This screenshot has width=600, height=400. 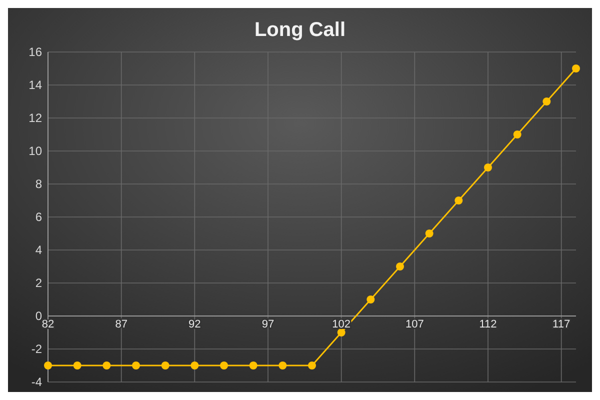 What do you see at coordinates (35, 151) in the screenshot?
I see `y-tick-label: 10` at bounding box center [35, 151].